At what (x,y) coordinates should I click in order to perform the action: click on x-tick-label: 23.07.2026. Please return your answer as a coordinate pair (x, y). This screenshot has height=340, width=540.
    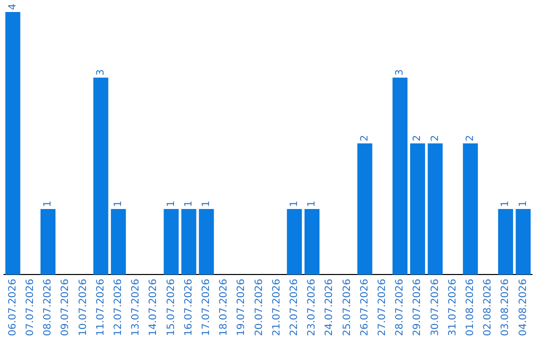
    Looking at the image, I should click on (312, 307).